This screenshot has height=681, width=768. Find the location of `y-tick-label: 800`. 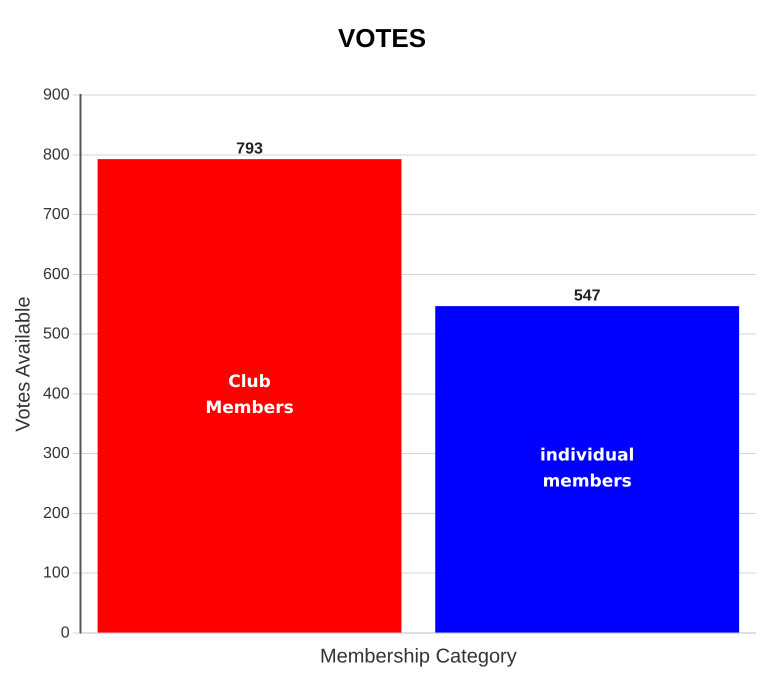

y-tick-label: 800 is located at coordinates (56, 155).